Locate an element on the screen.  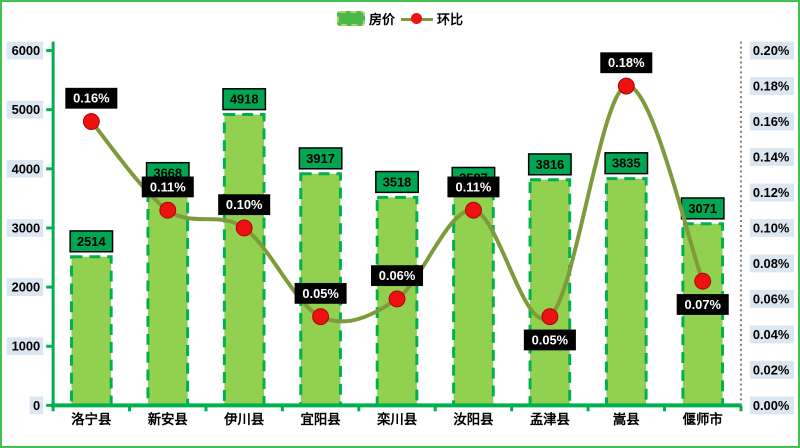
point-label: 0.06% is located at coordinates (397, 275).